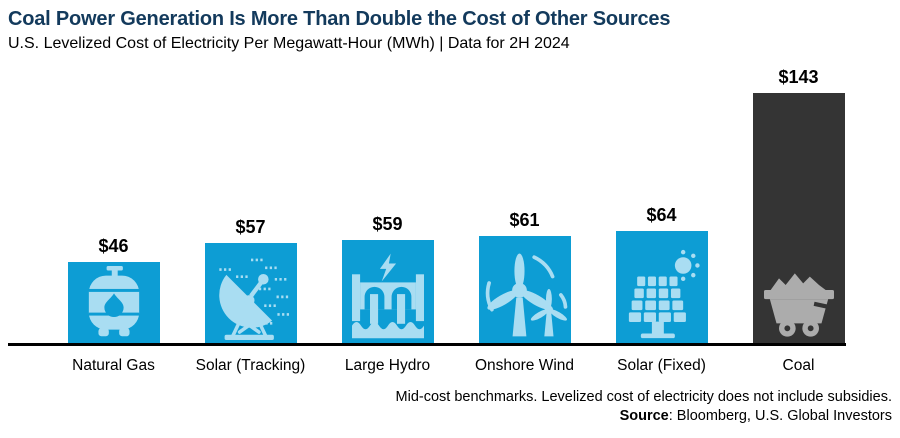 This screenshot has width=900, height=438. I want to click on solar-panel-icon, so click(664, 294).